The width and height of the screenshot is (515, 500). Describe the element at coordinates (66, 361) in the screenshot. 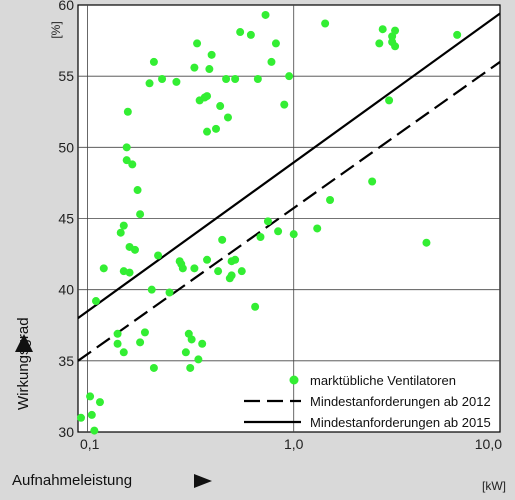

I see `y-tick-label: 35` at that location.